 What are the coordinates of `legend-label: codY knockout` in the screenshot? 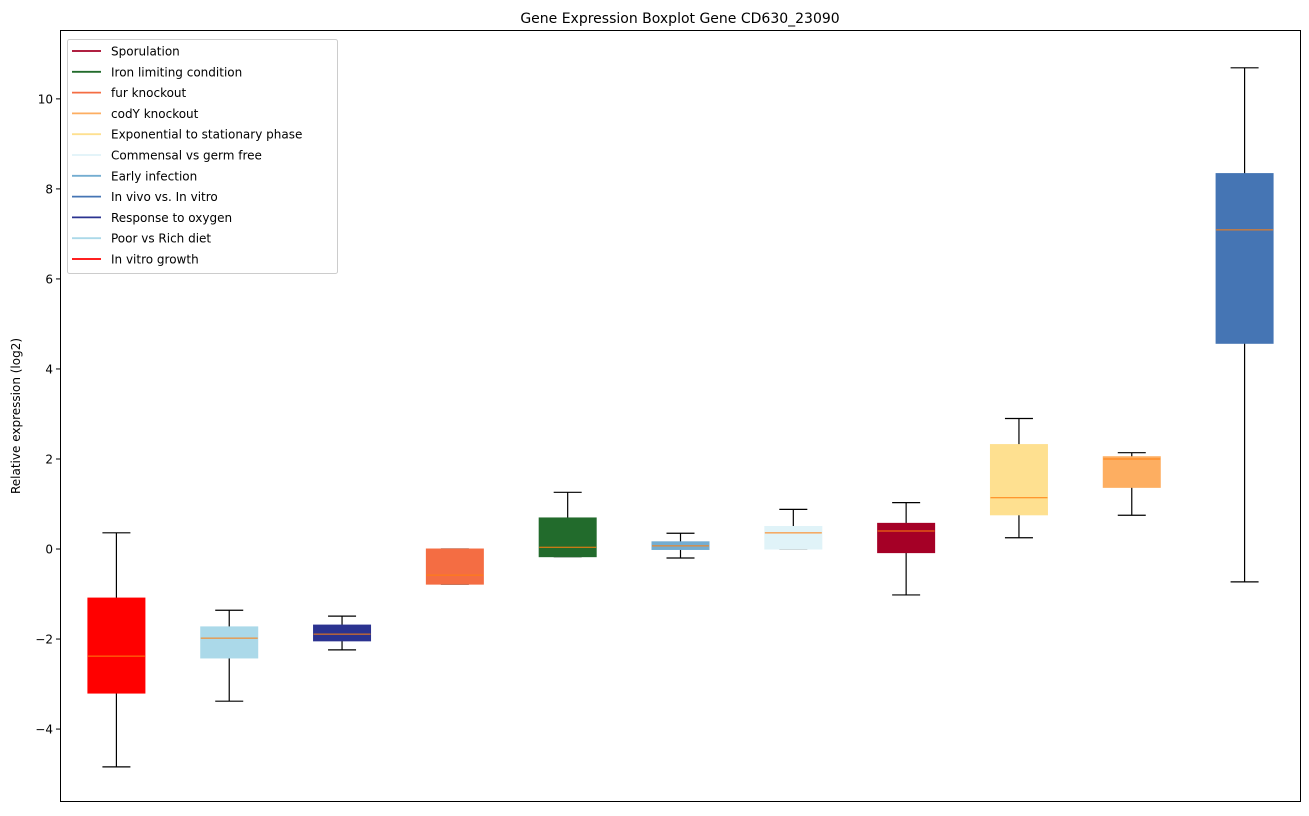 It's located at (155, 114).